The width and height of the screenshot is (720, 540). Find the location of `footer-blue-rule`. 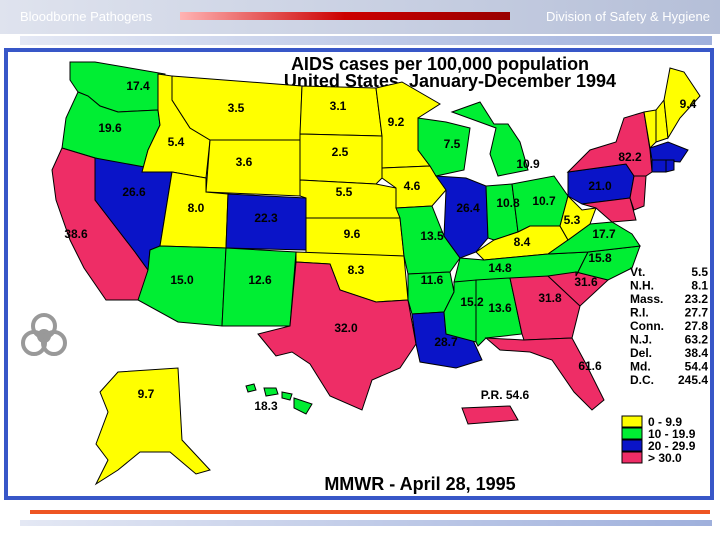

footer-blue-rule is located at coordinates (366, 523).